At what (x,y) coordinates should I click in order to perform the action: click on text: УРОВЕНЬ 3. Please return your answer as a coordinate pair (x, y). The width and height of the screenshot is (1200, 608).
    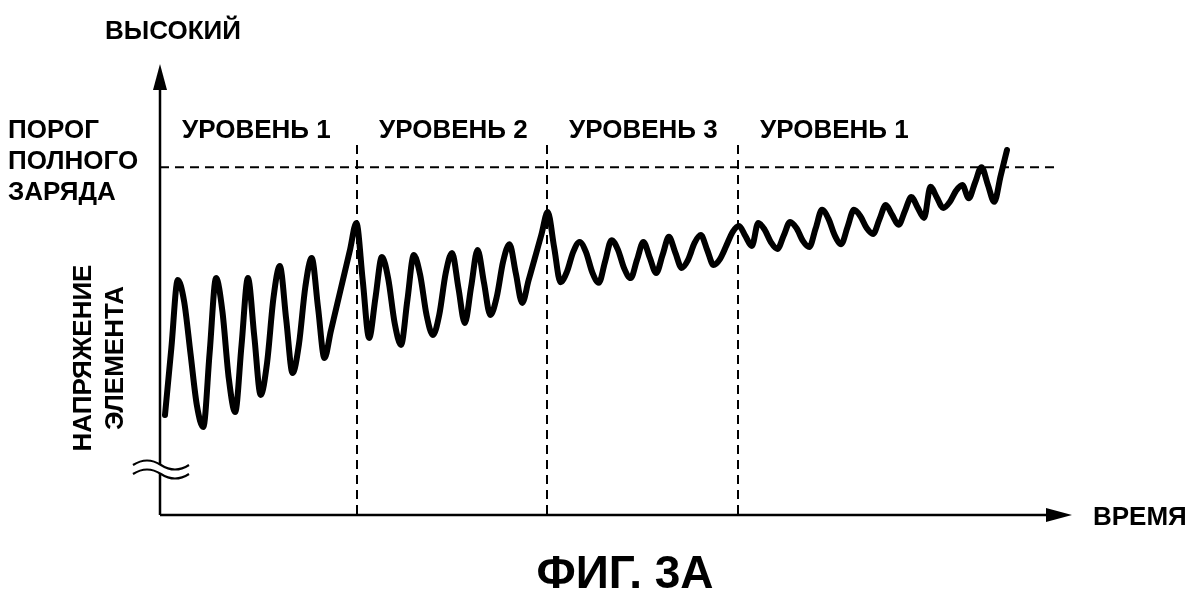
    Looking at the image, I should click on (643, 129).